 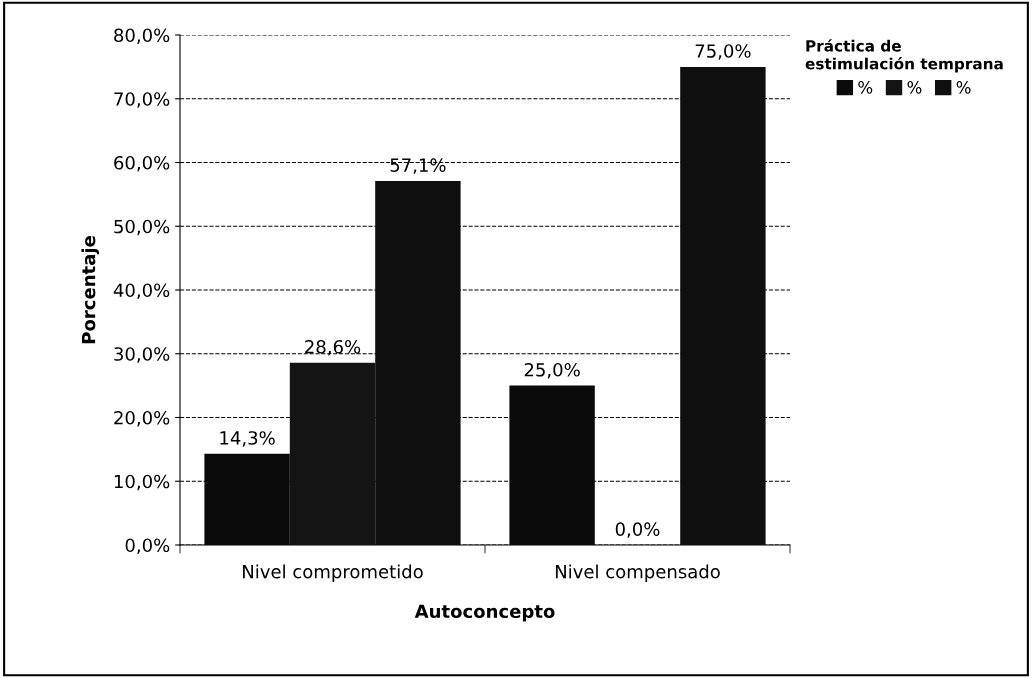 I want to click on data-label: 25,0%, so click(x=552, y=370).